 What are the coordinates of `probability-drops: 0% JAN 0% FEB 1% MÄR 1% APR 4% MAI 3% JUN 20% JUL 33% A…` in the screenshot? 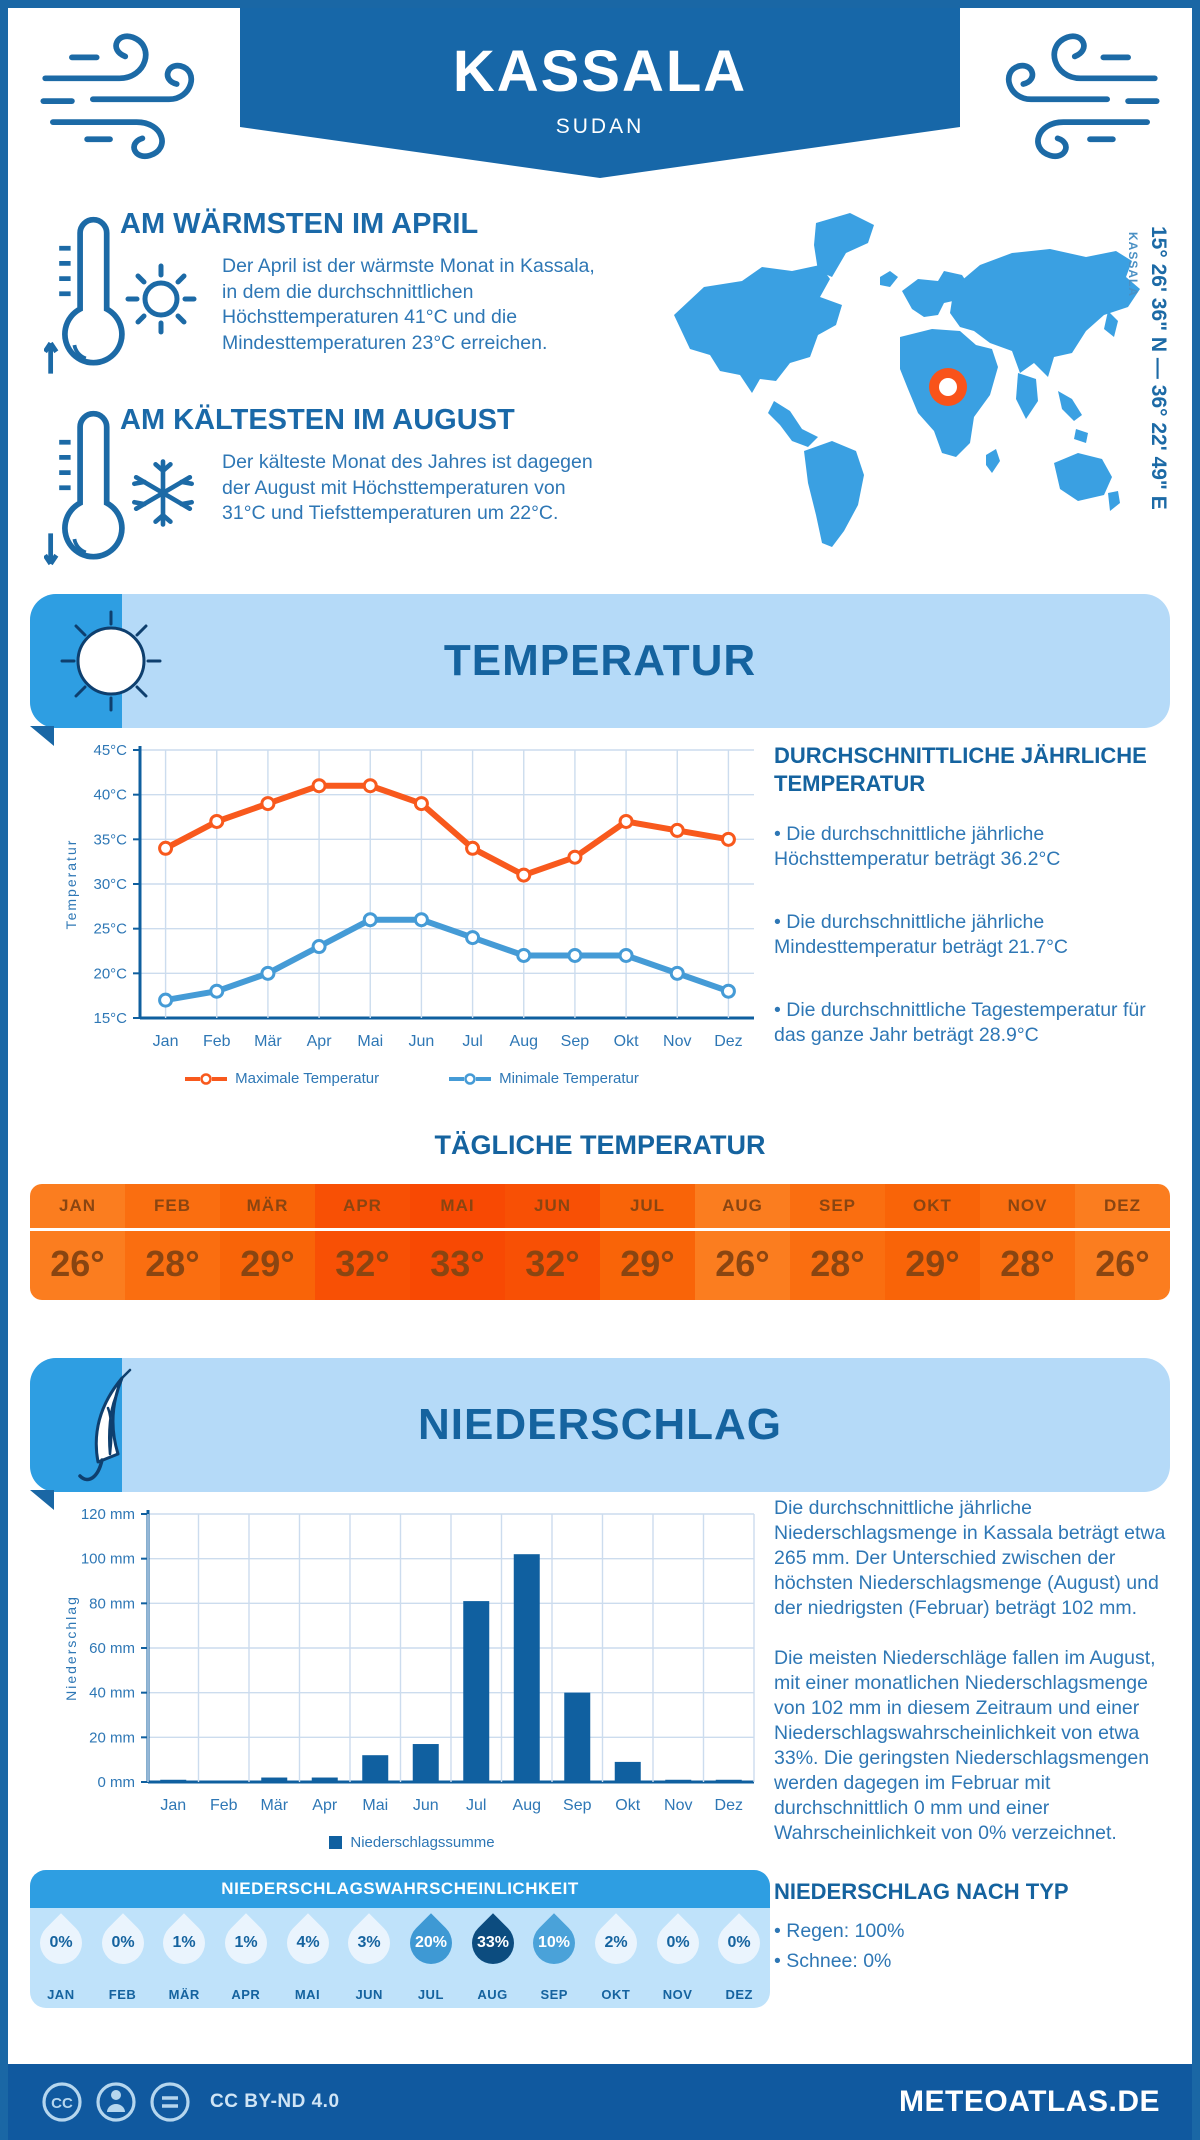 It's located at (400, 1958).